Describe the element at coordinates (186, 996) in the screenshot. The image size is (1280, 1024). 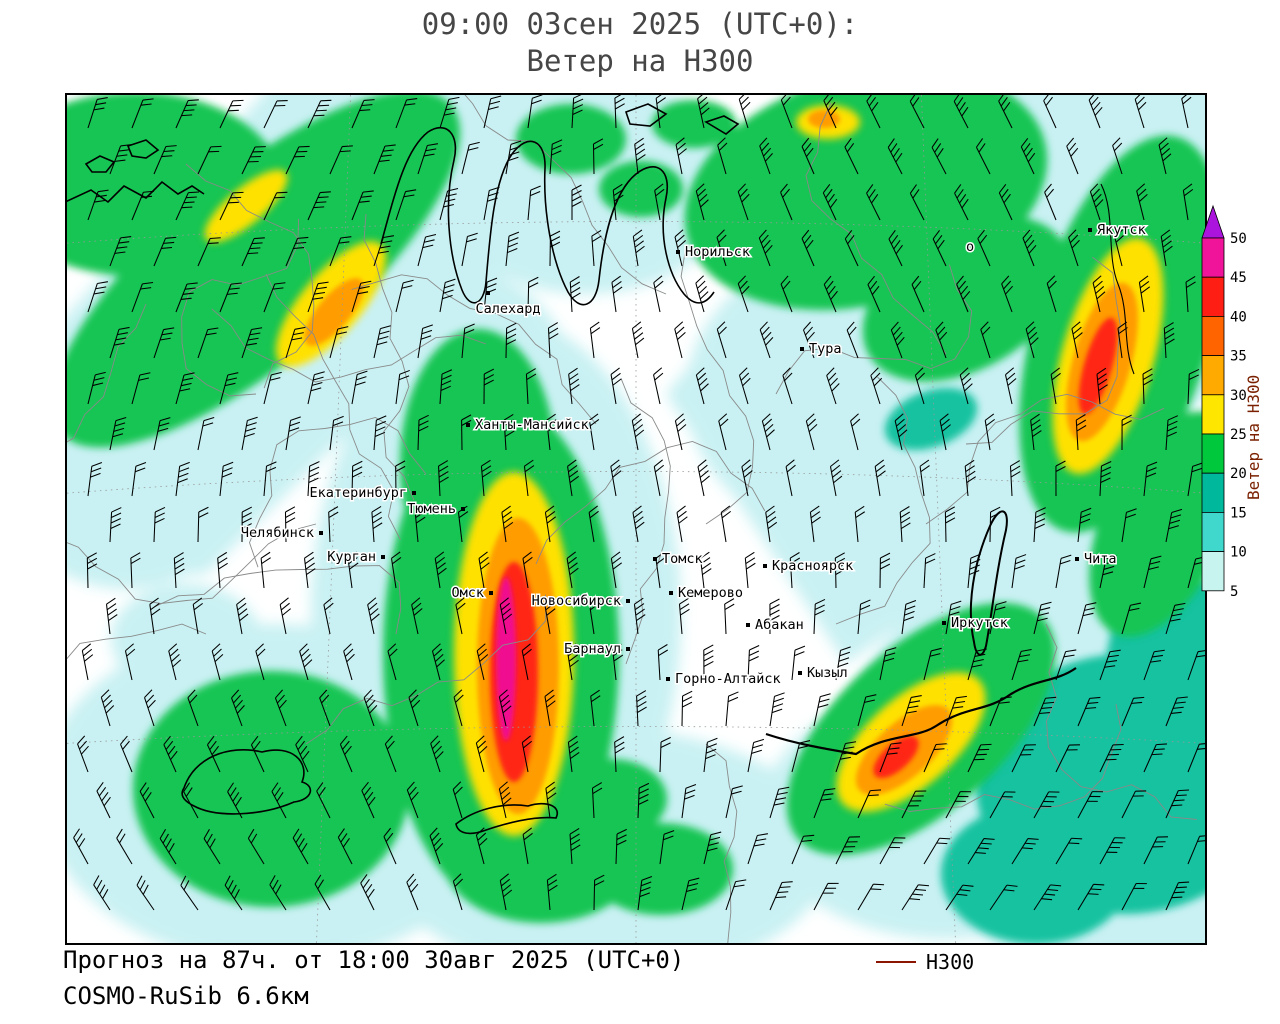
I see `model-info: COSMO-RuSib 6.6км` at that location.